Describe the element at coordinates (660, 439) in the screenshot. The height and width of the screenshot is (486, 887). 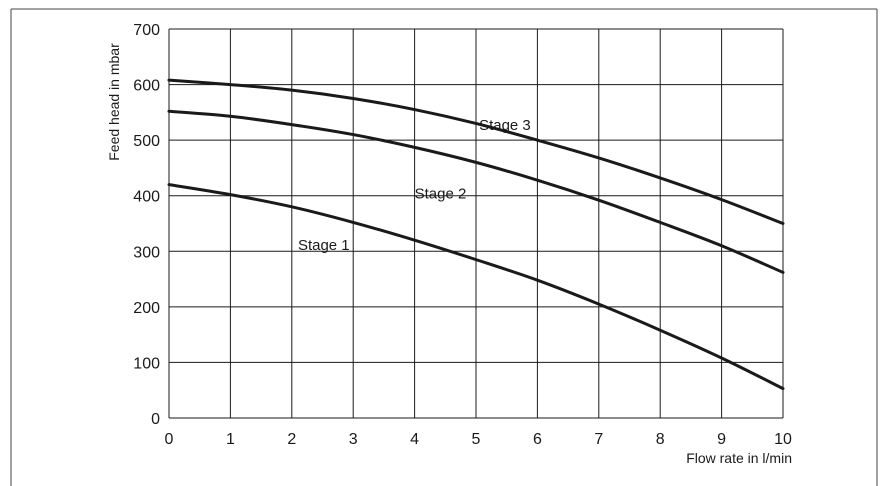
I see `x-tick-label: 8` at that location.